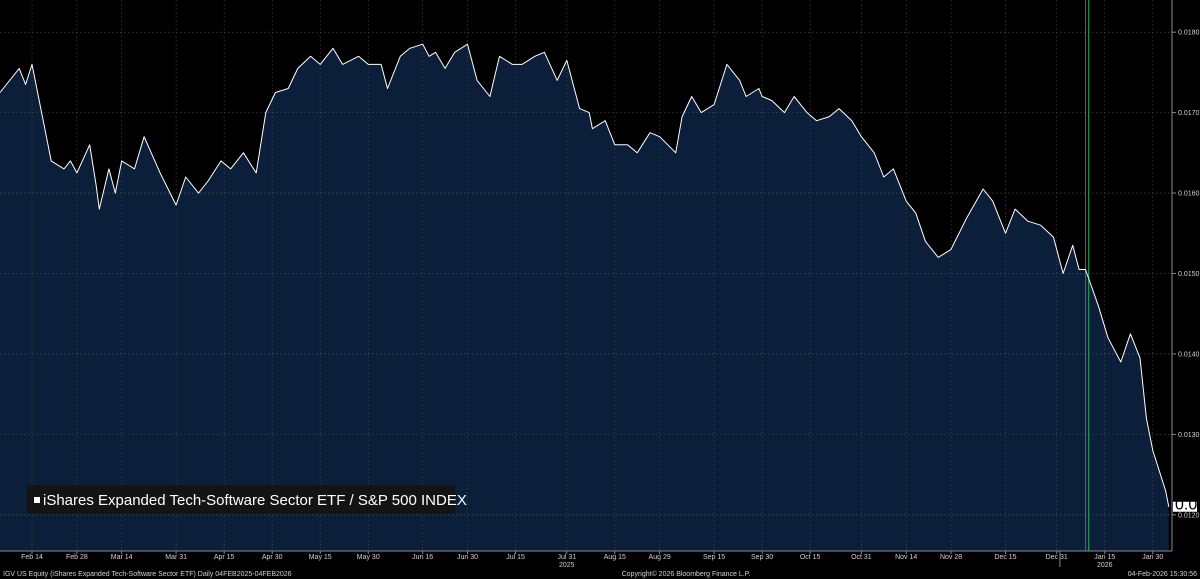 The image size is (1200, 579). What do you see at coordinates (1189, 515) in the screenshot?
I see `y-tick-label: 0.0120` at bounding box center [1189, 515].